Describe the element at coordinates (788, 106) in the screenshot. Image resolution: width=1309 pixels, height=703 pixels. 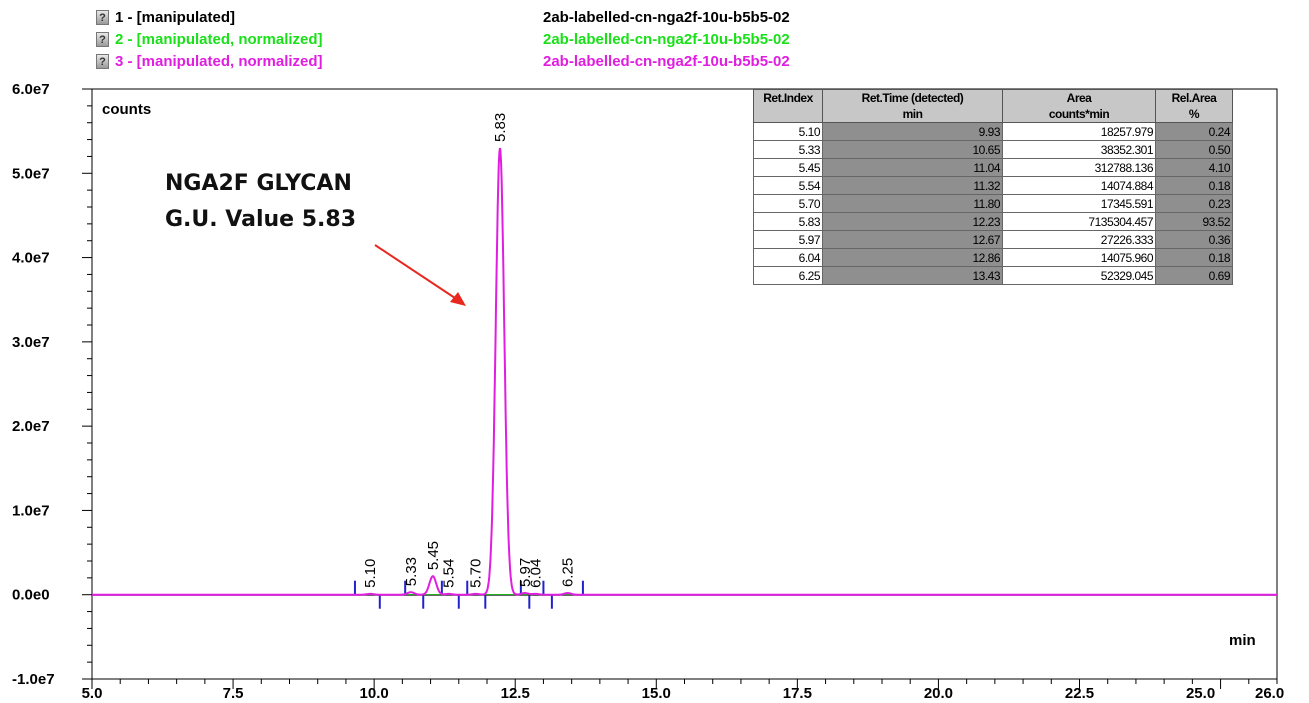
I see `header-ret-index: Ret.Index` at that location.